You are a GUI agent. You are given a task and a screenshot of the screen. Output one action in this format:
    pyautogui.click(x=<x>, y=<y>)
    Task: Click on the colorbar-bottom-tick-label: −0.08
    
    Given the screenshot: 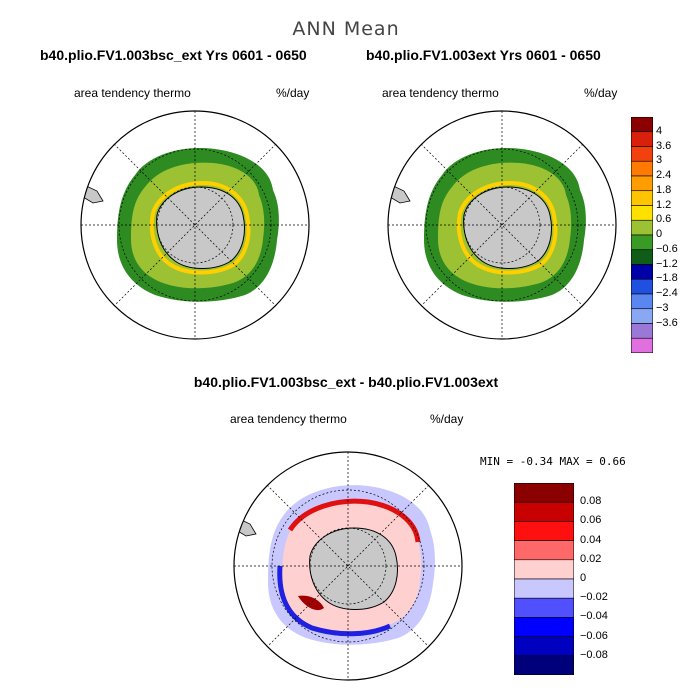 What is the action you would take?
    pyautogui.click(x=594, y=654)
    